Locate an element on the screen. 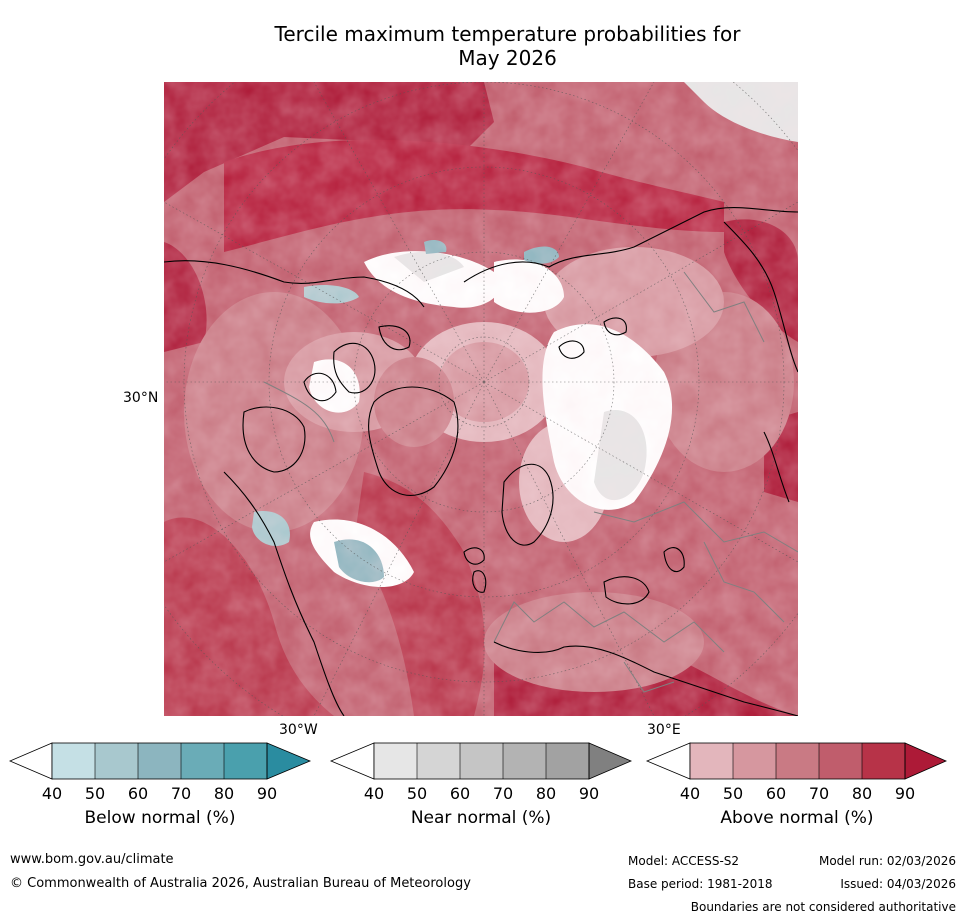 The width and height of the screenshot is (965, 919). colorbar-below-extend-low is located at coordinates (30, 761).